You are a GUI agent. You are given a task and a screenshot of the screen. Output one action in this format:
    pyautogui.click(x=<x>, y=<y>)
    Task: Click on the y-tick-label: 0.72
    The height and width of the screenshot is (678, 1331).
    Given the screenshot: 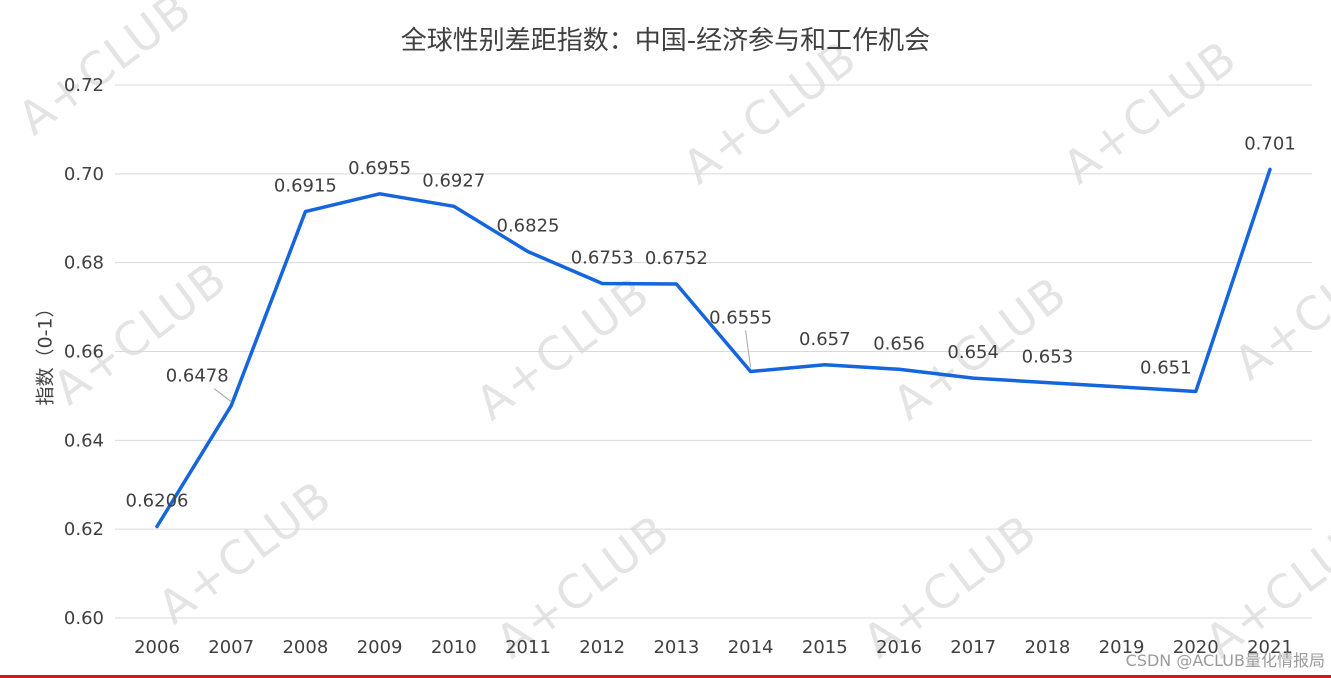 What is the action you would take?
    pyautogui.click(x=84, y=85)
    